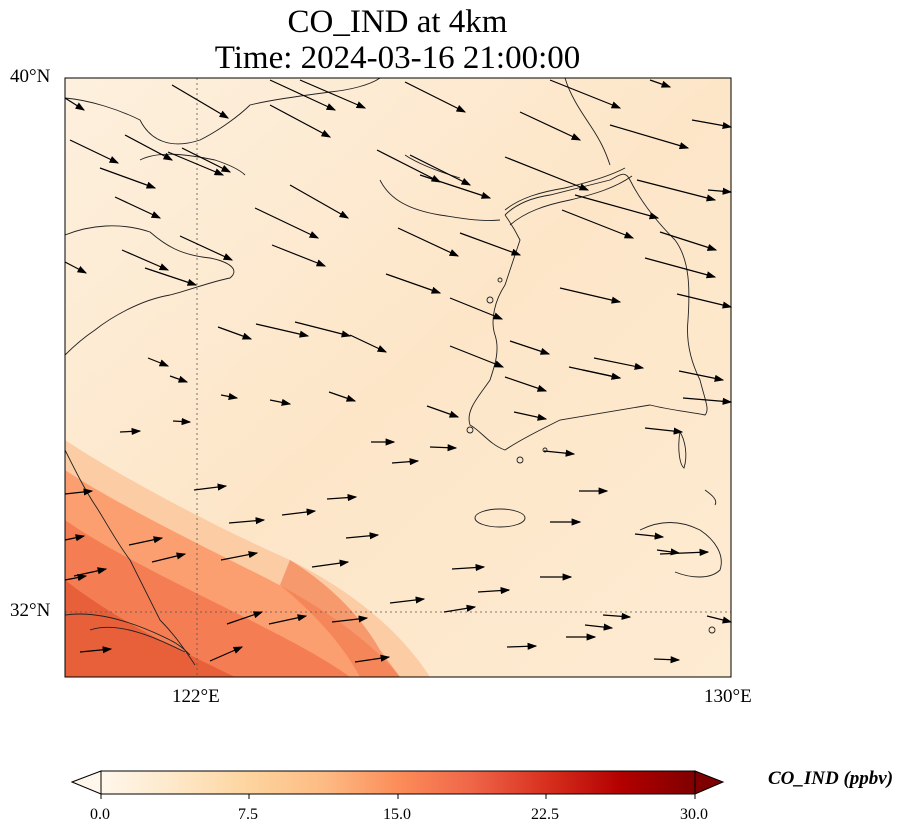 The width and height of the screenshot is (915, 836). I want to click on colorbar-label: CO_IND (ppbv), so click(831, 778).